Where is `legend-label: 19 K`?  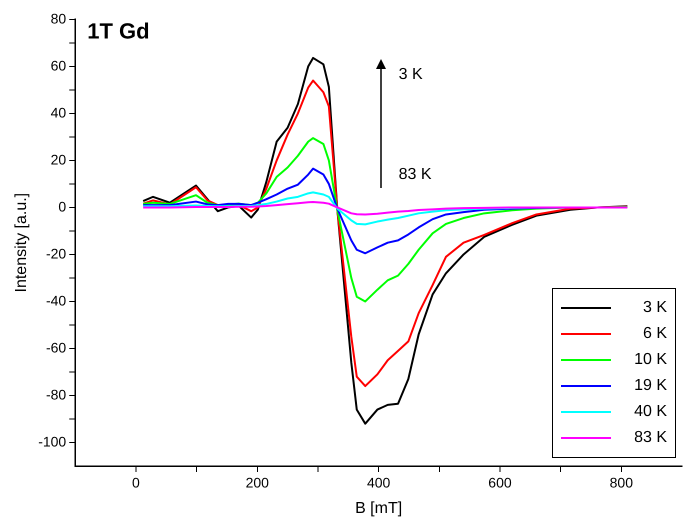
legend-label: 19 K is located at coordinates (650, 386).